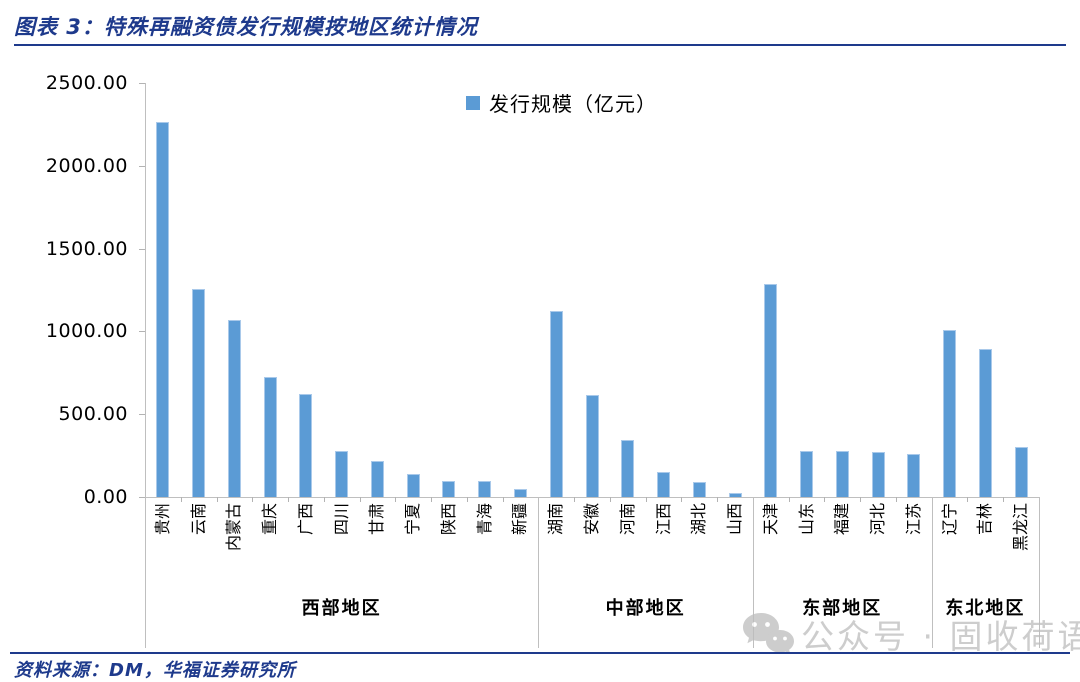 The height and width of the screenshot is (682, 1080). What do you see at coordinates (155, 670) in the screenshot?
I see `source-note: 资料来源：DM，华福证券研究所` at bounding box center [155, 670].